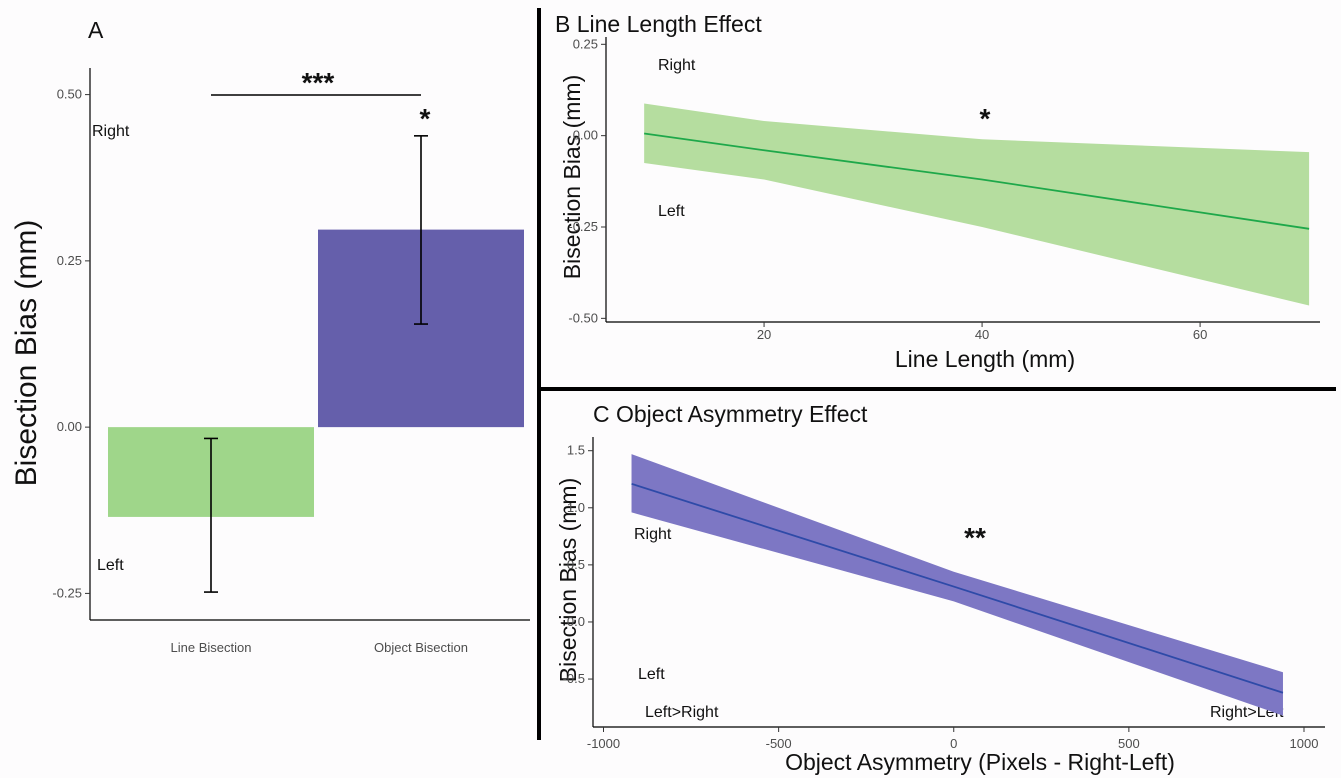 The width and height of the screenshot is (1341, 778). What do you see at coordinates (779, 743) in the screenshot?
I see `panel-c-x-tick-label: -500` at bounding box center [779, 743].